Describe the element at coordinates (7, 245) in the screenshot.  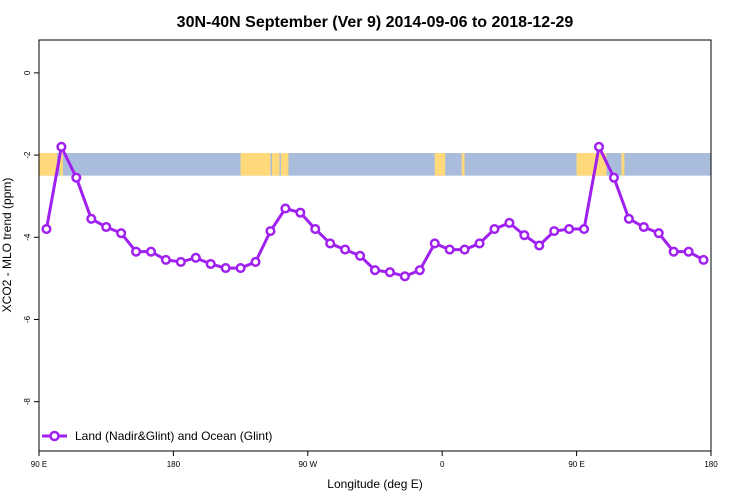
I see `y-axis-label: XCO2 - MLO trend (ppm)` at that location.